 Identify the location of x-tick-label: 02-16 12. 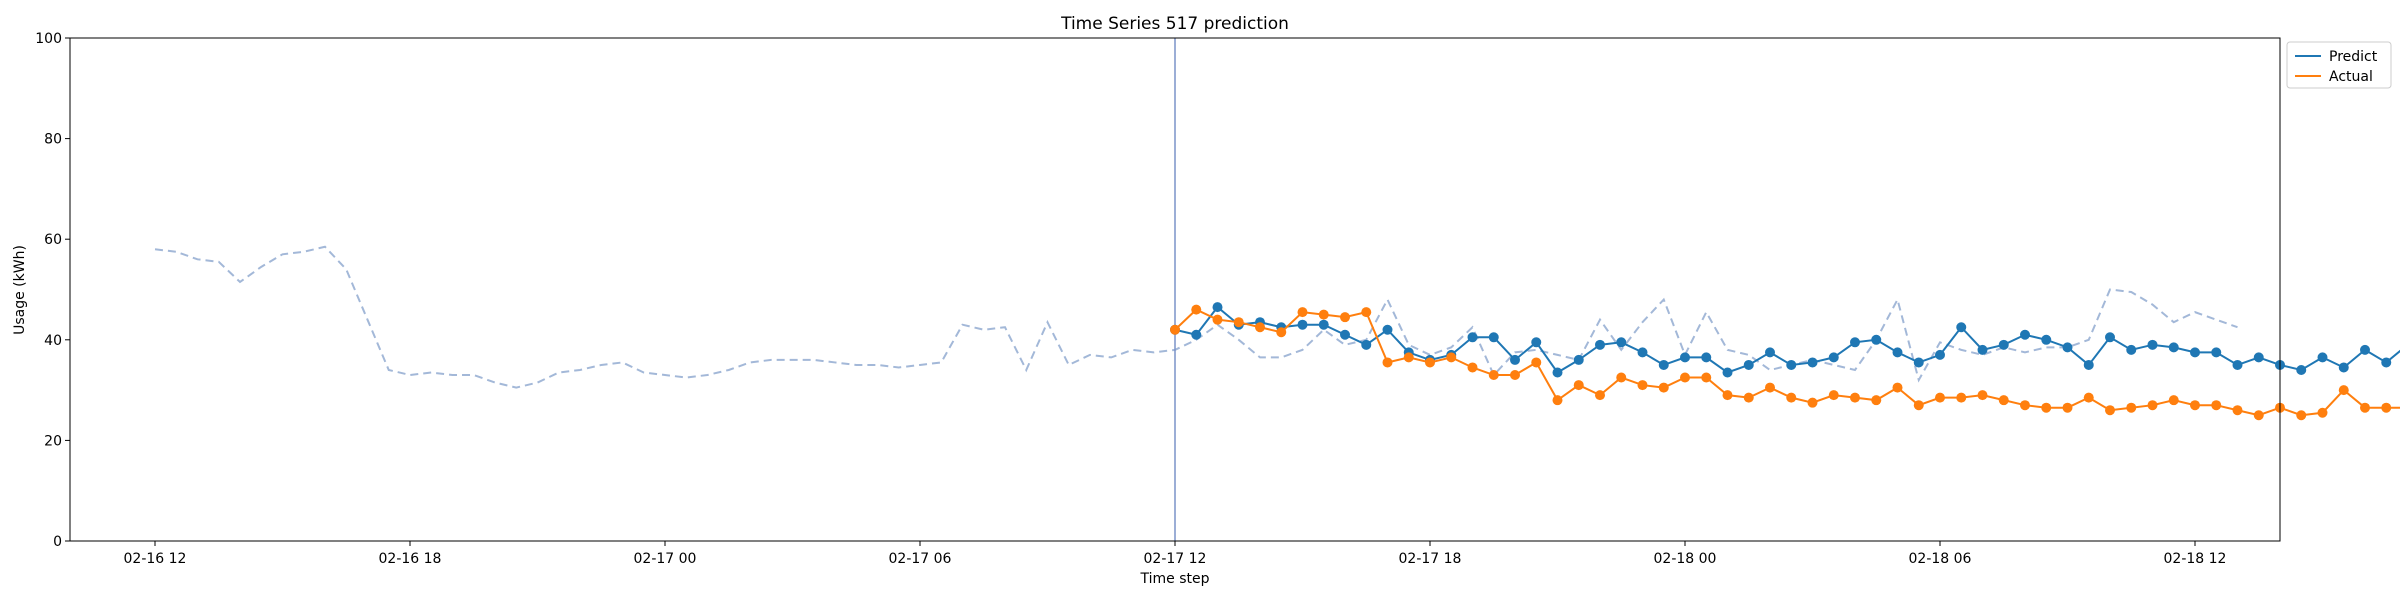
(155, 559).